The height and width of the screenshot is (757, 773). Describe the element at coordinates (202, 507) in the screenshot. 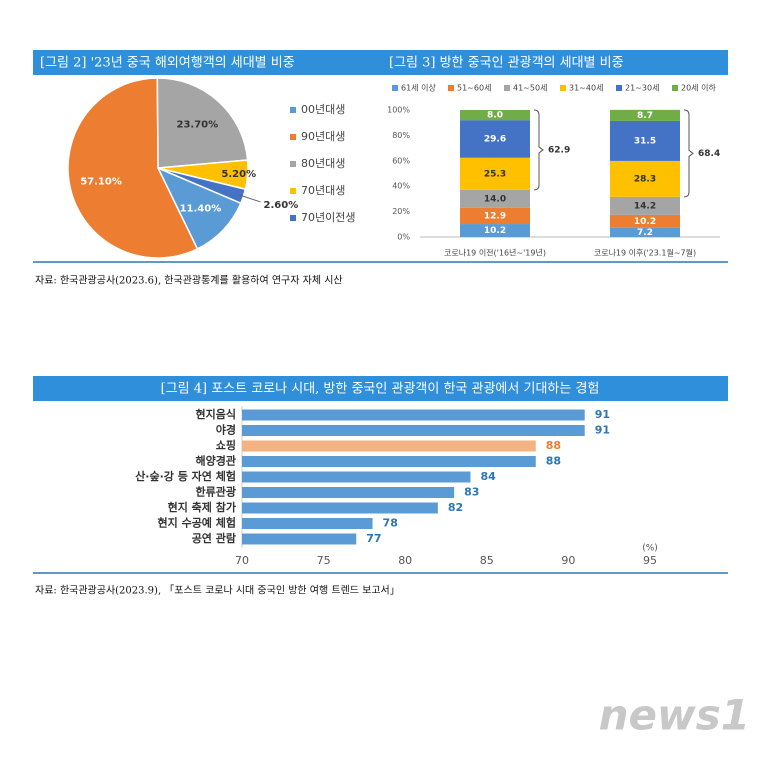

I see `y-tick-label: 현지 축제 참가` at that location.